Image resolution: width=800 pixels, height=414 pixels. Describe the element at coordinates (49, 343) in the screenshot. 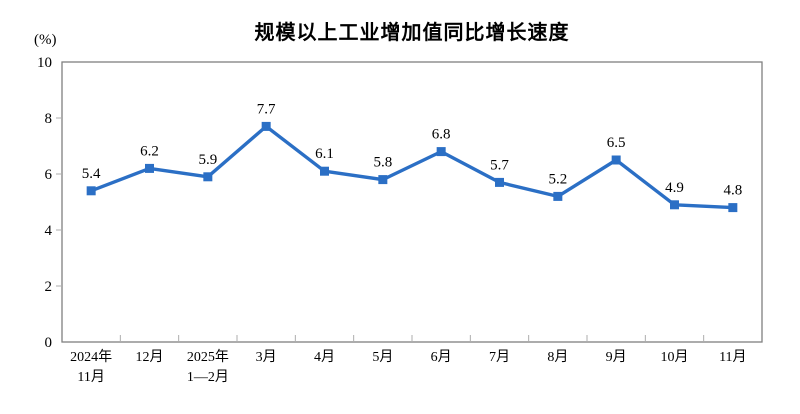

I see `y-tick-label: 0` at that location.